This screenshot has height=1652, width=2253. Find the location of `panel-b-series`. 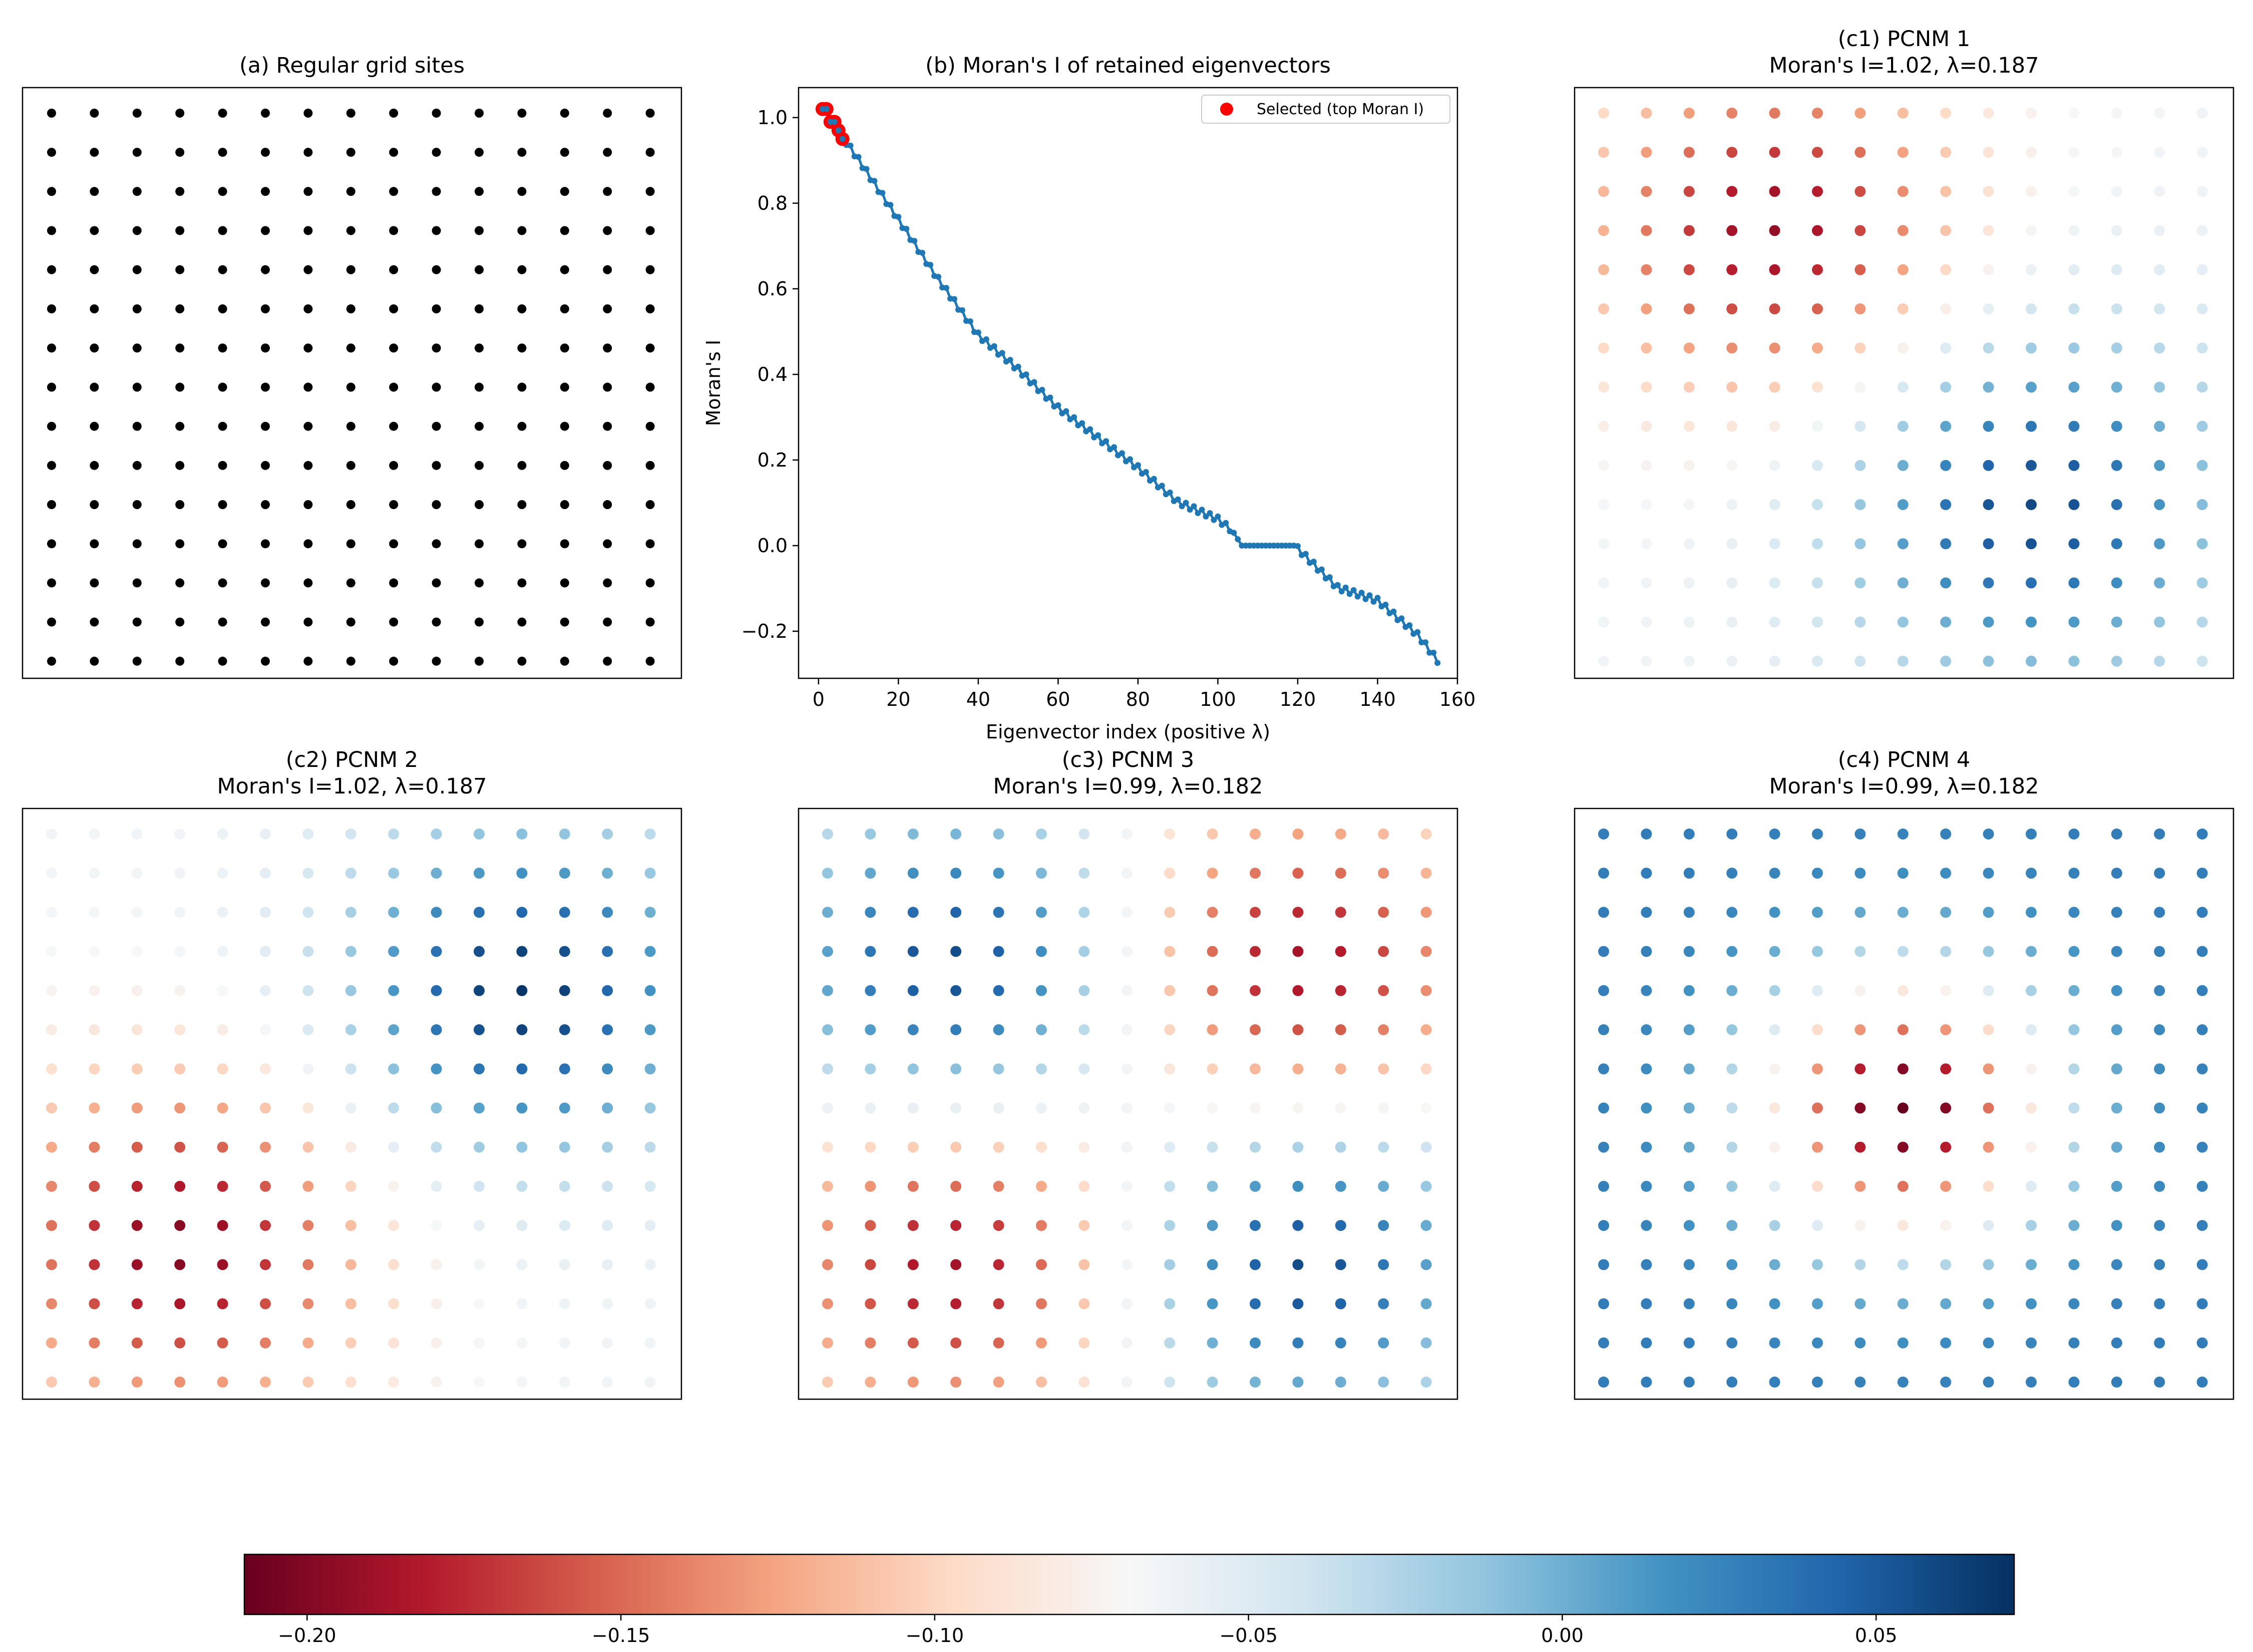

panel-b-series is located at coordinates (1128, 384).